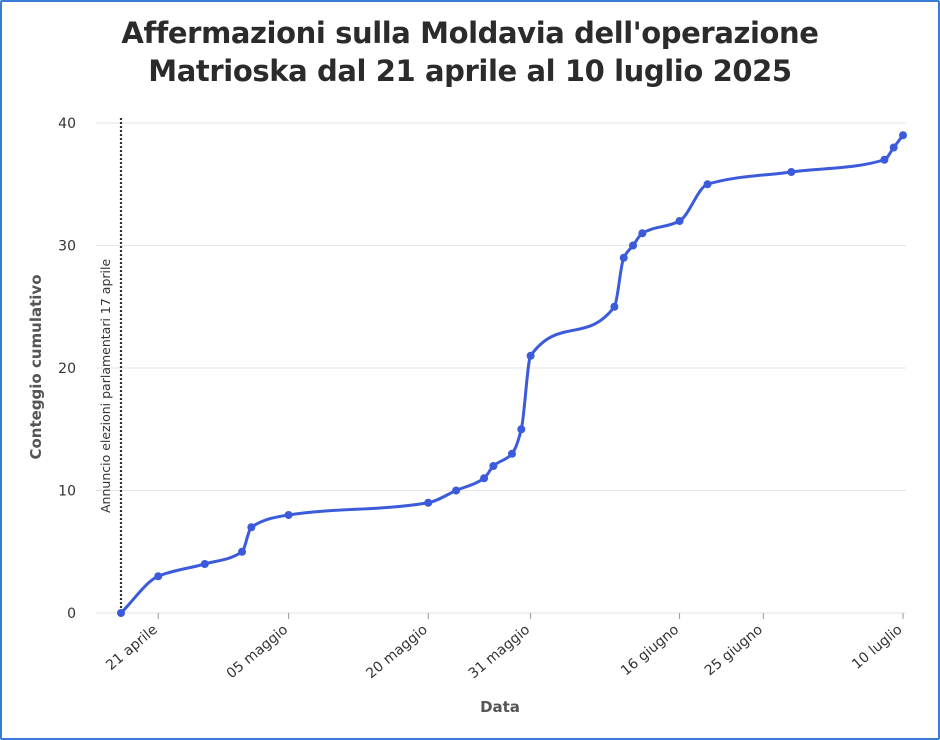 Image resolution: width=940 pixels, height=740 pixels. Describe the element at coordinates (132, 648) in the screenshot. I see `x-tick-label: 21 aprile` at that location.